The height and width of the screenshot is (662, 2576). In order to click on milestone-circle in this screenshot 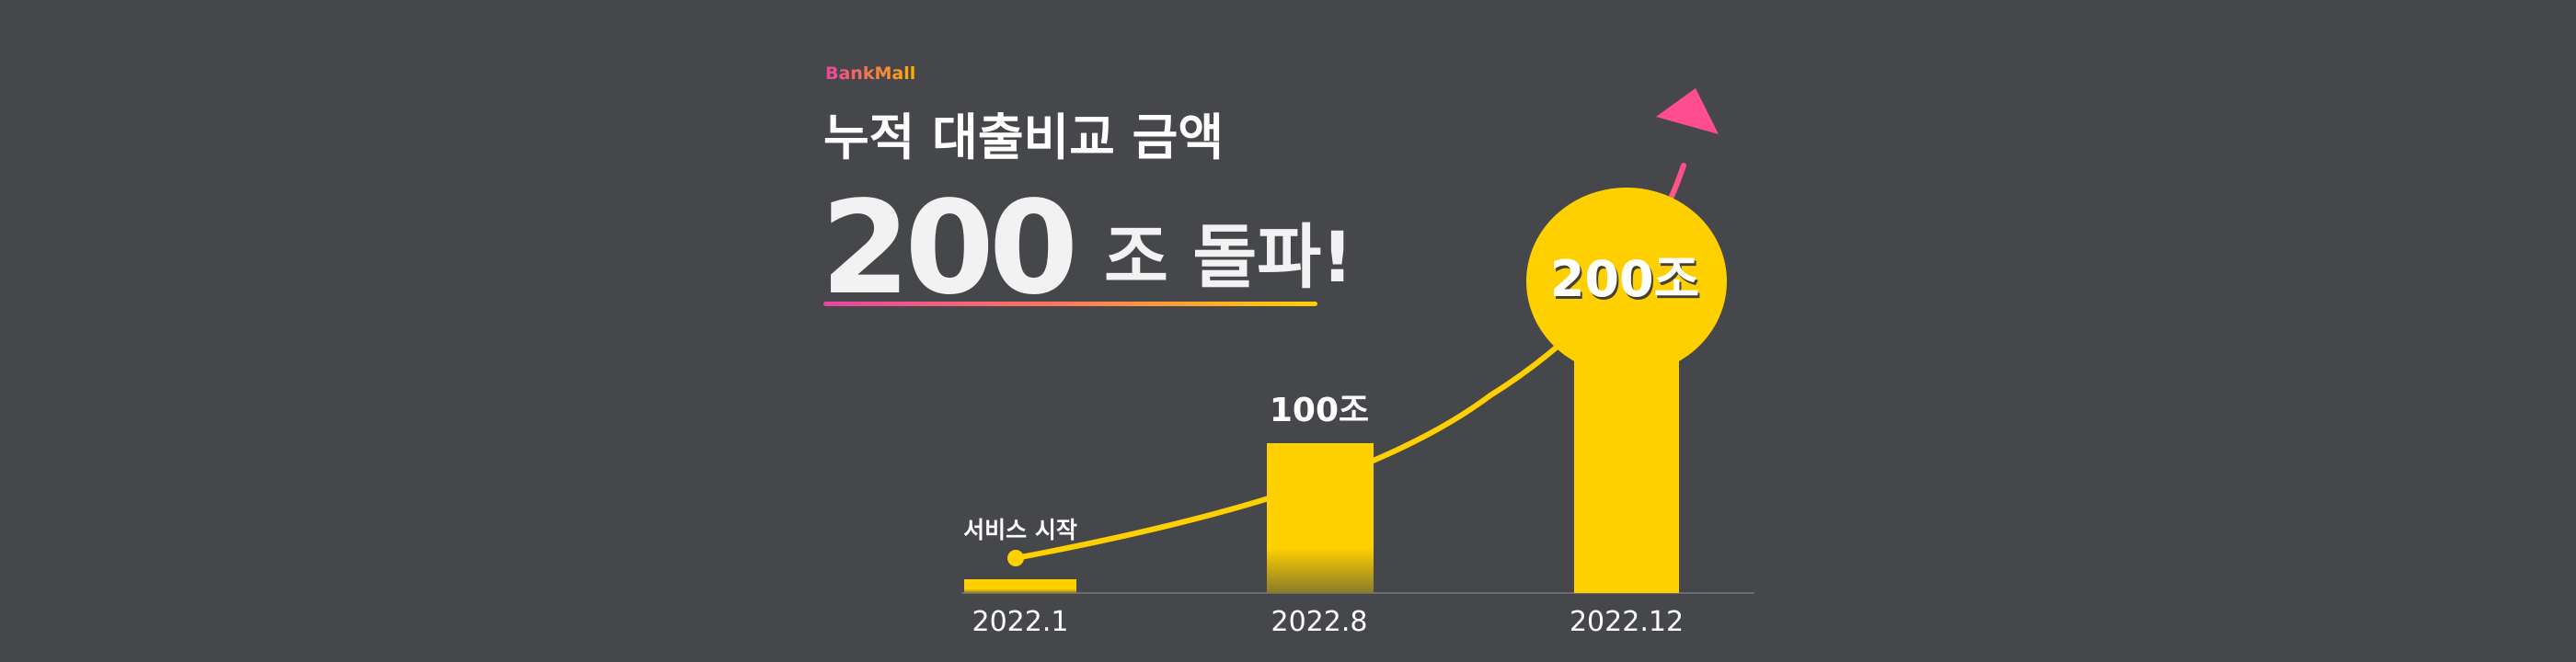, I will do `click(1626, 281)`.